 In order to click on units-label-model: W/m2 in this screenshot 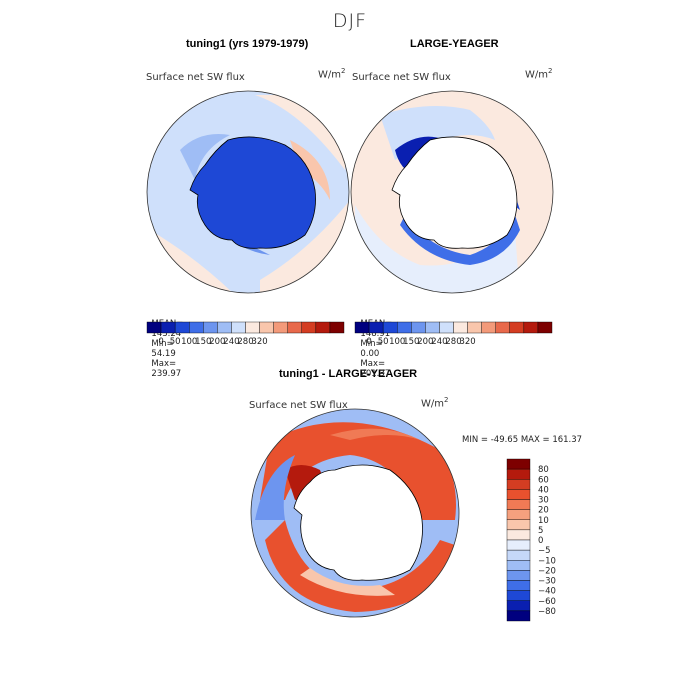, I will do `click(331, 73)`.